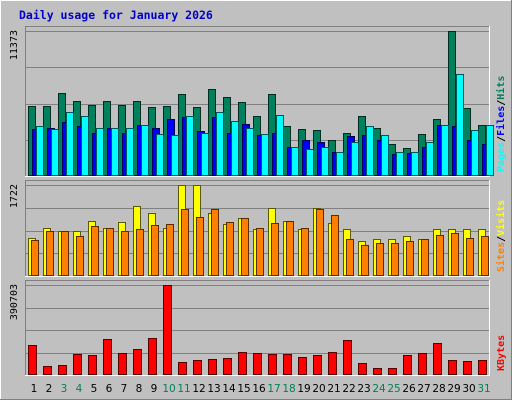 This screenshot has height=400, width=512. What do you see at coordinates (49, 389) in the screenshot?
I see `x-tick-label: 2` at bounding box center [49, 389].